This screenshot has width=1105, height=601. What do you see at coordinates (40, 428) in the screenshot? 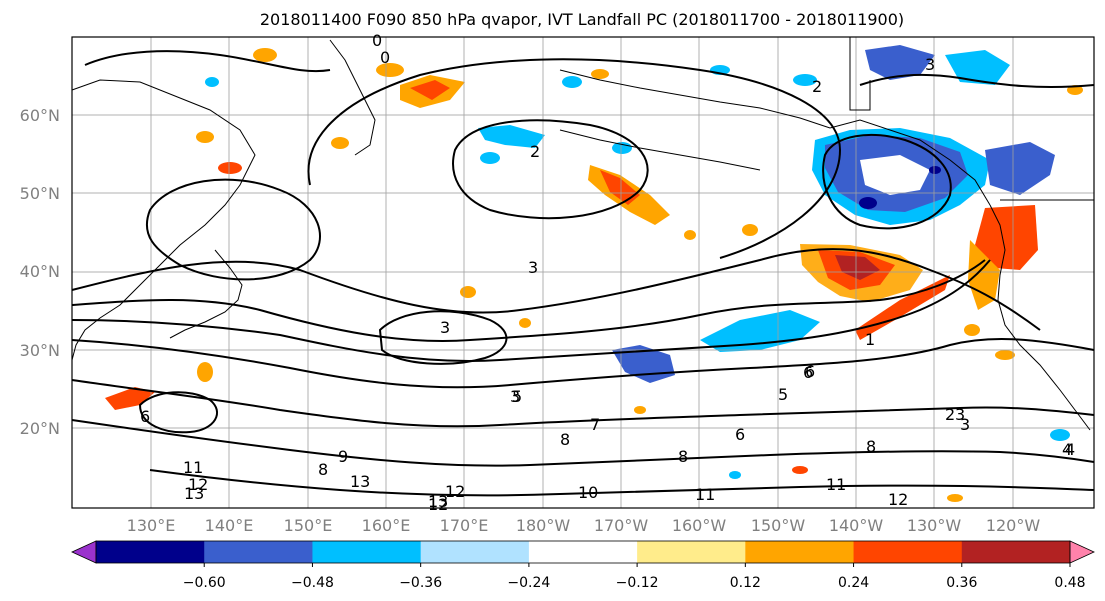
I see `lat-label-20N: 20°N` at bounding box center [40, 428].